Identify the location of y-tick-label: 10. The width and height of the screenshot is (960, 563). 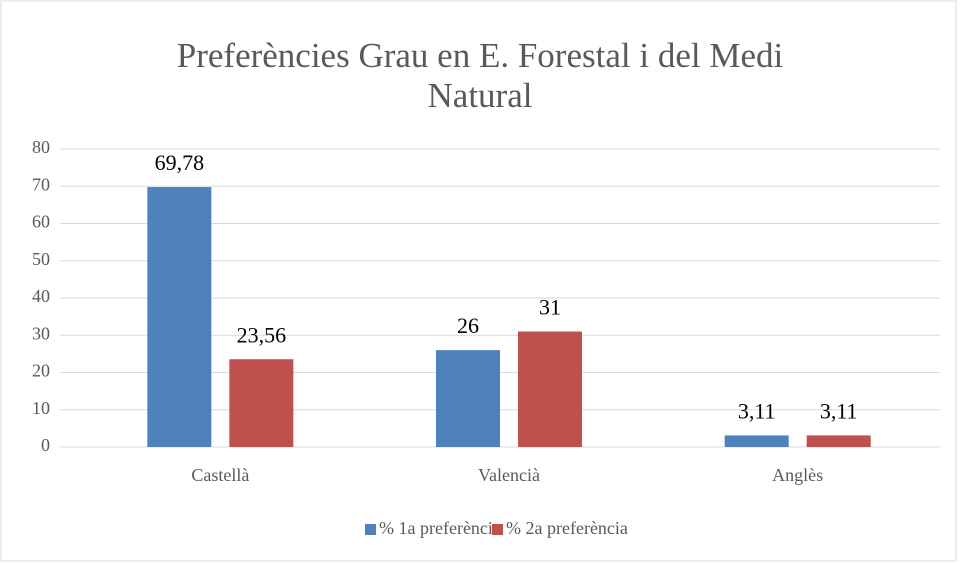
(41, 408).